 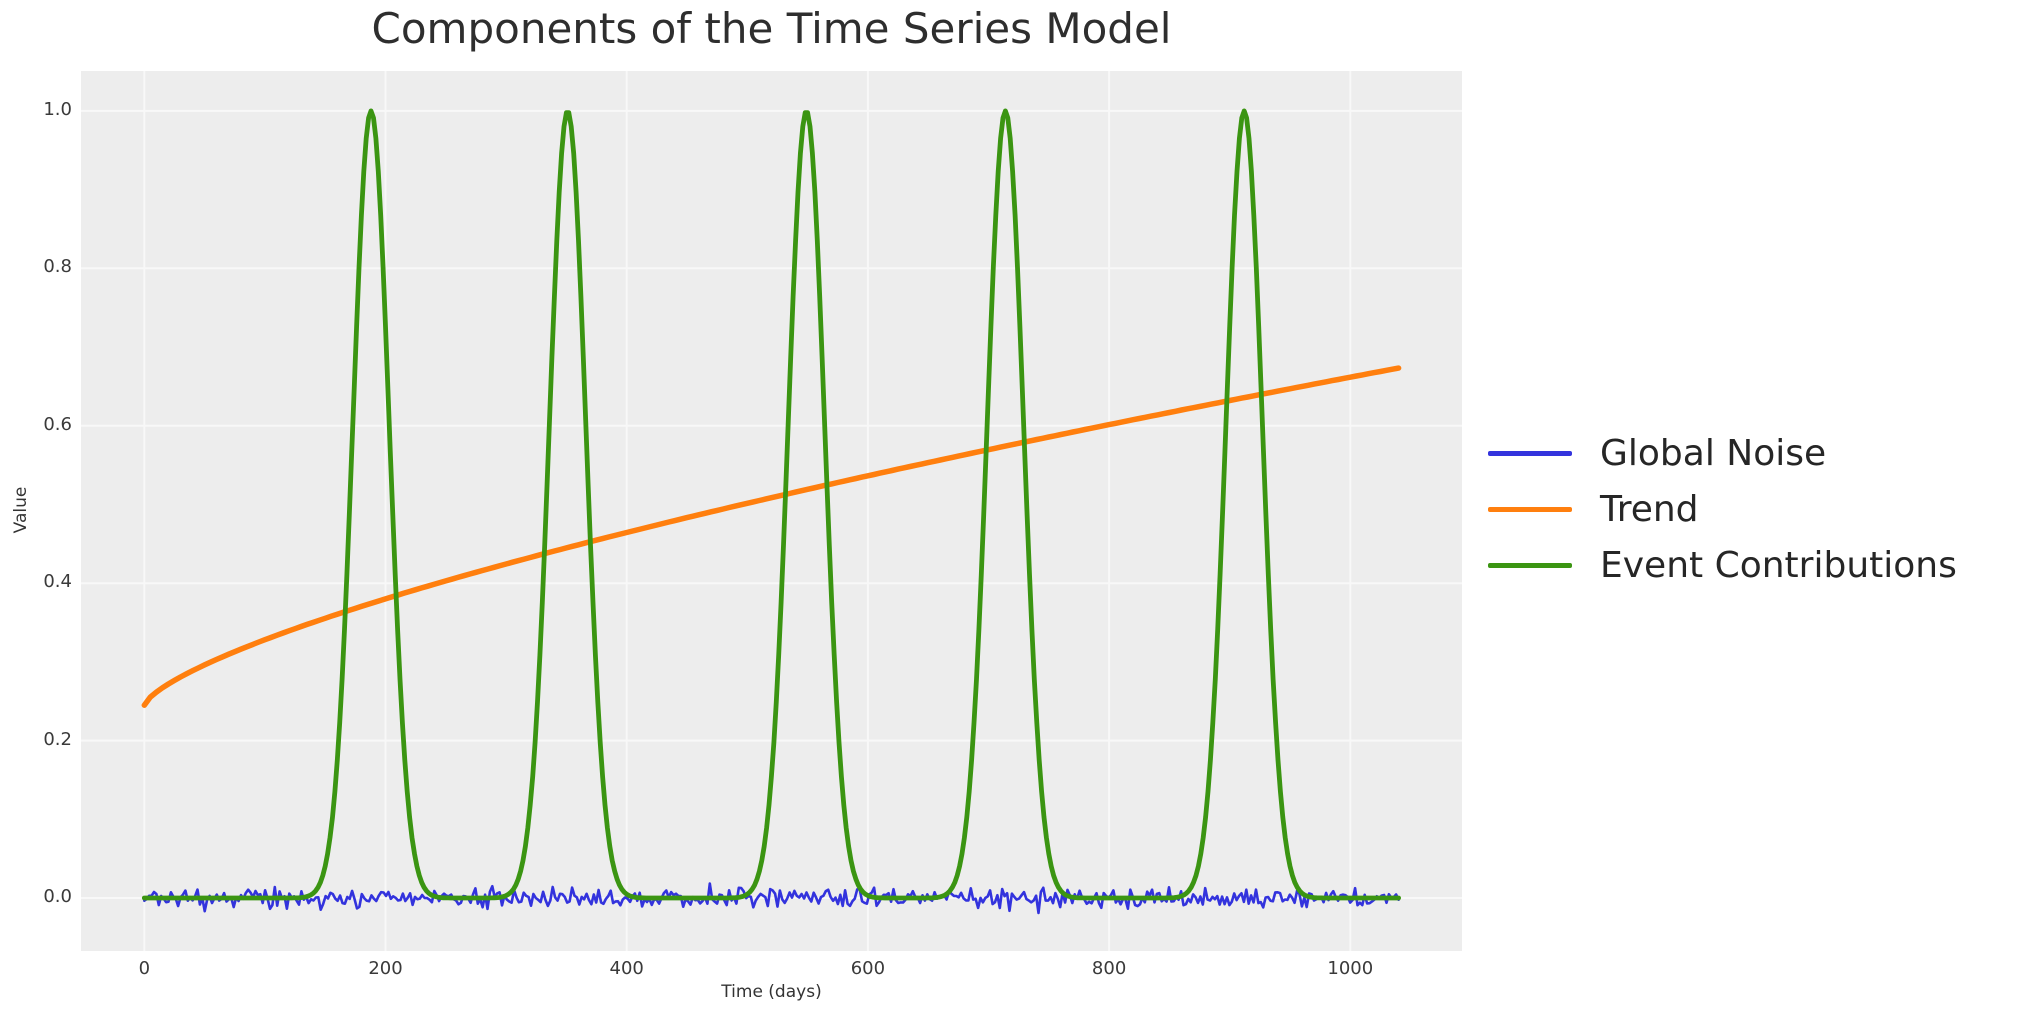 I want to click on y-tick-label: 0.8, so click(x=57, y=267).